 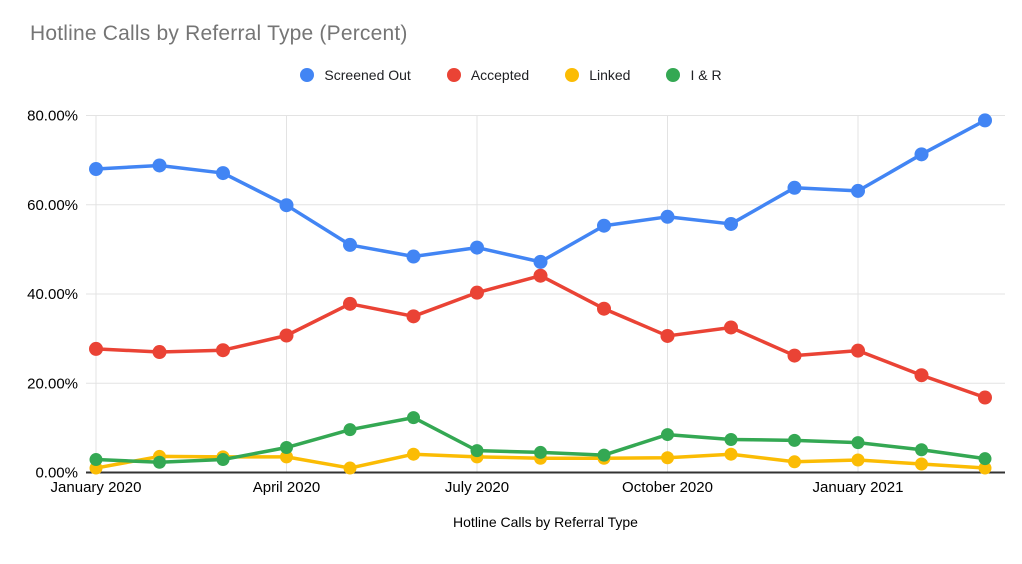 I want to click on chart-legend: Screened Out Accepted Linked I & R, so click(x=511, y=75).